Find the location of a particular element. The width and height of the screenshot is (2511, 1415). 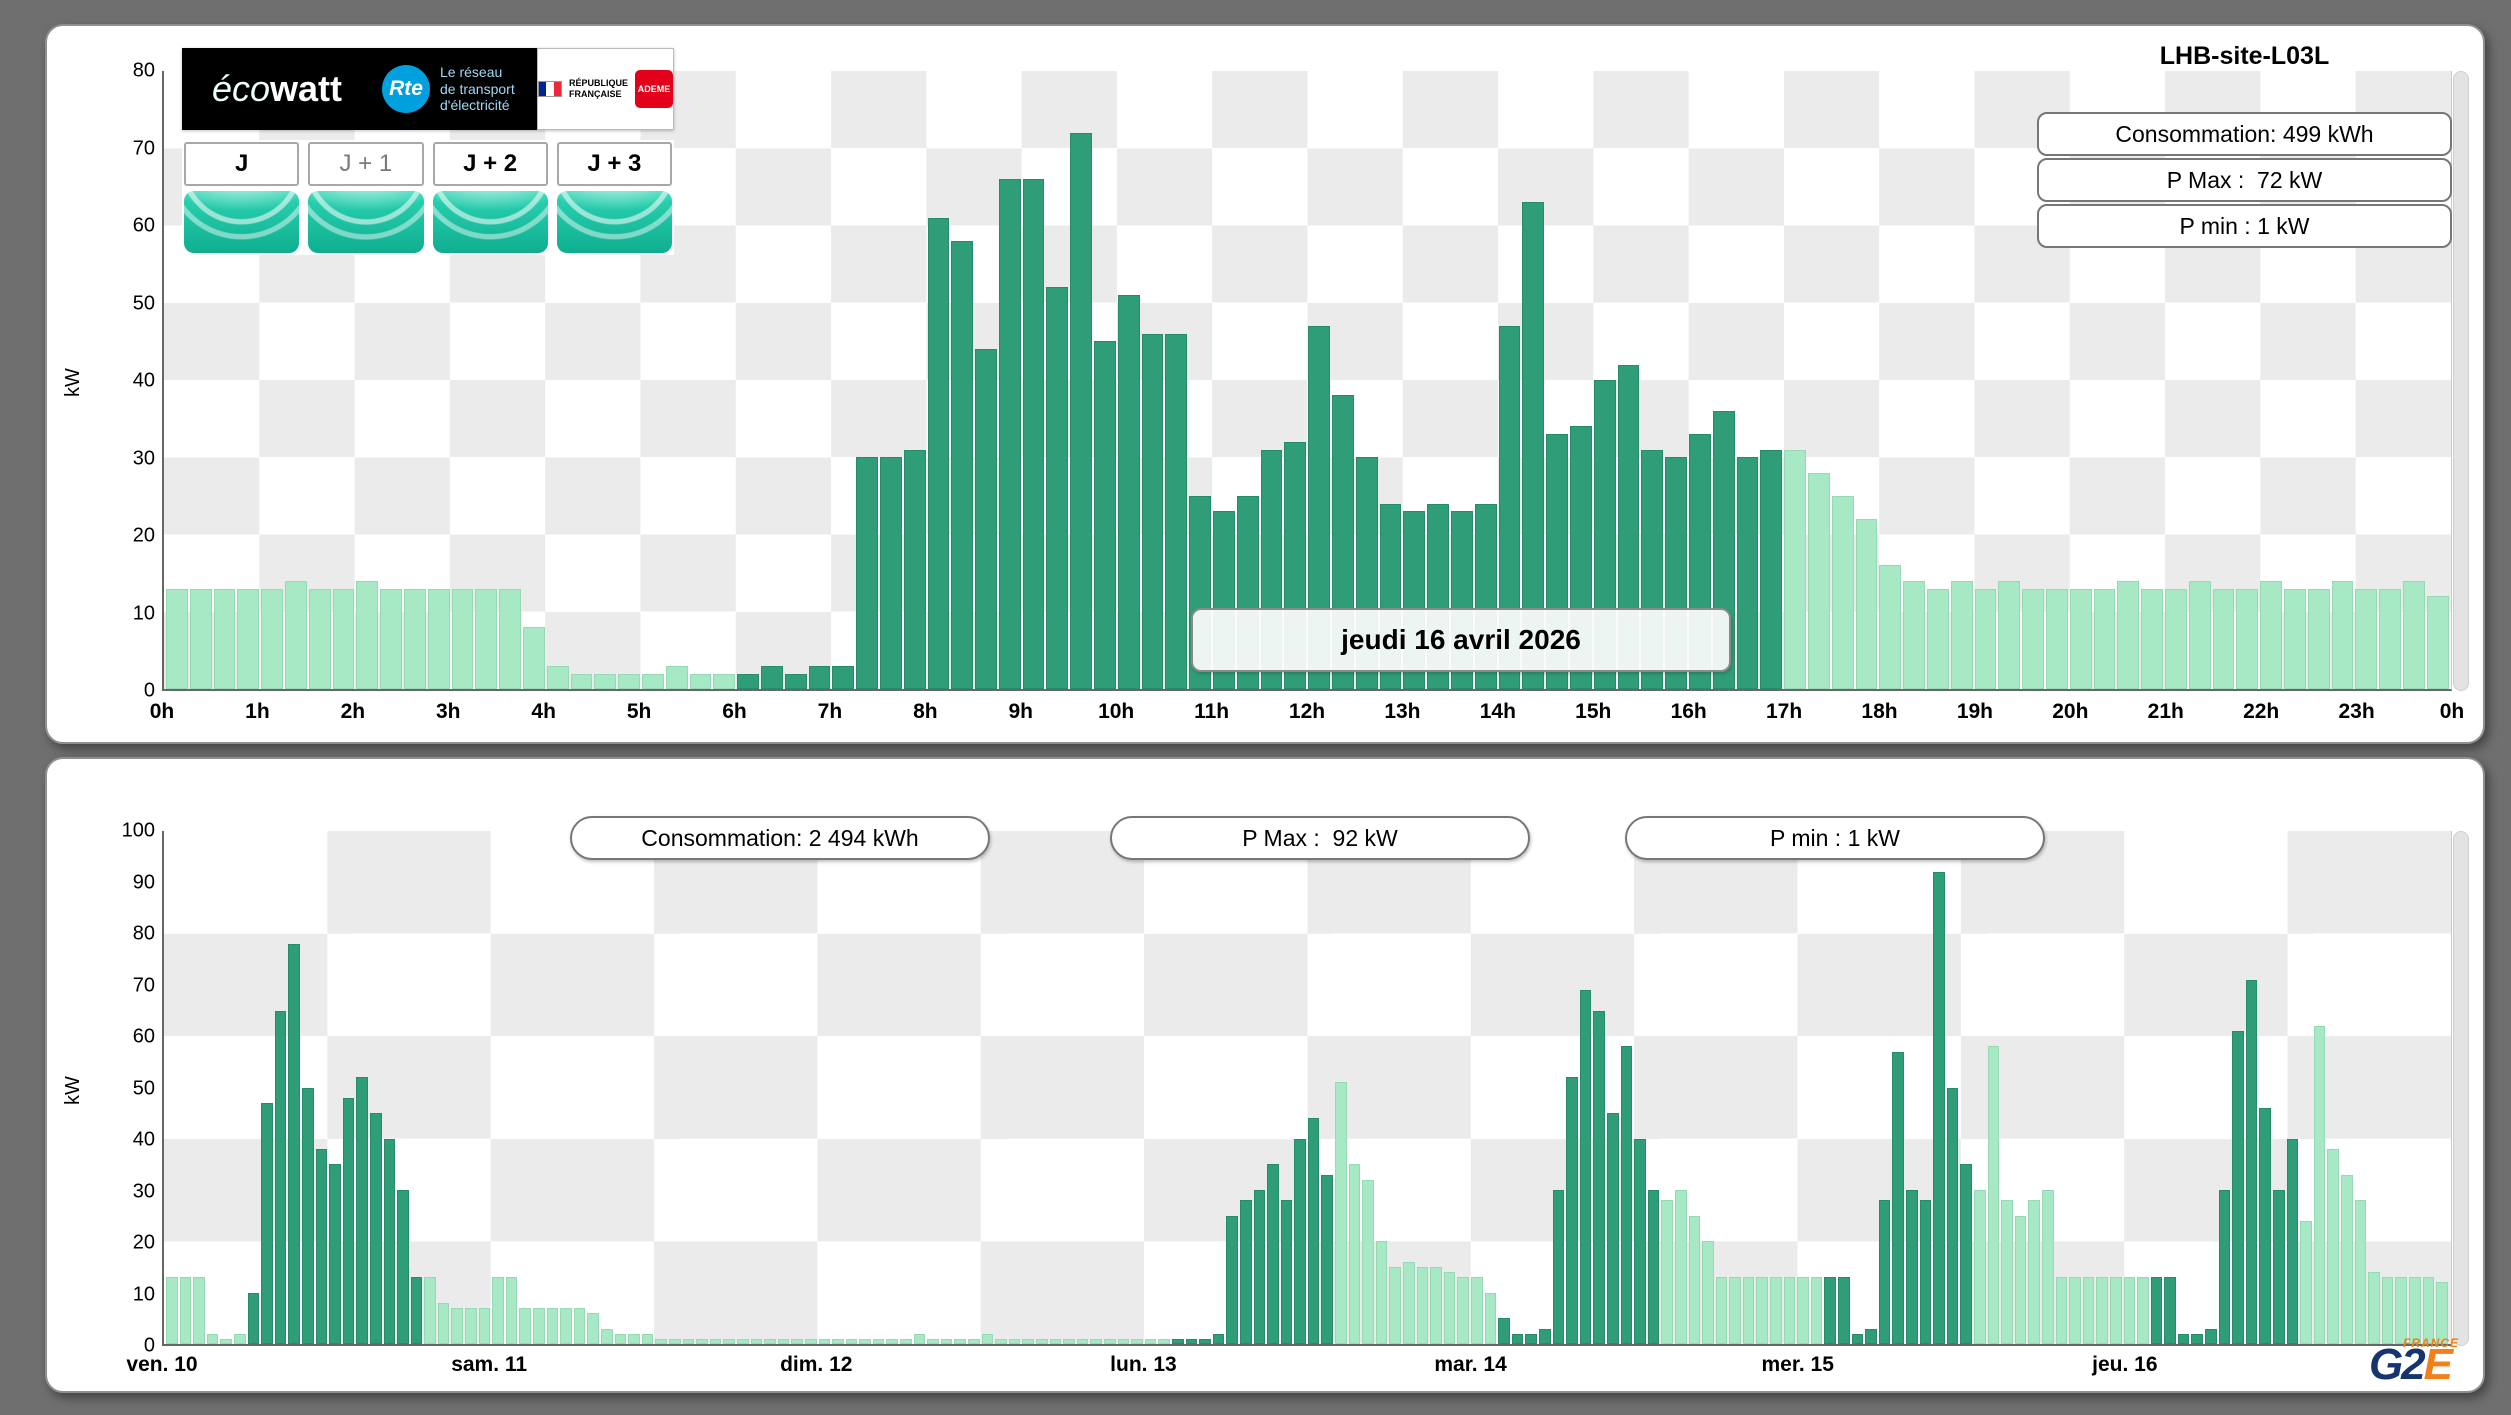

forecast-tile-j1: J + 1 is located at coordinates (366, 197).